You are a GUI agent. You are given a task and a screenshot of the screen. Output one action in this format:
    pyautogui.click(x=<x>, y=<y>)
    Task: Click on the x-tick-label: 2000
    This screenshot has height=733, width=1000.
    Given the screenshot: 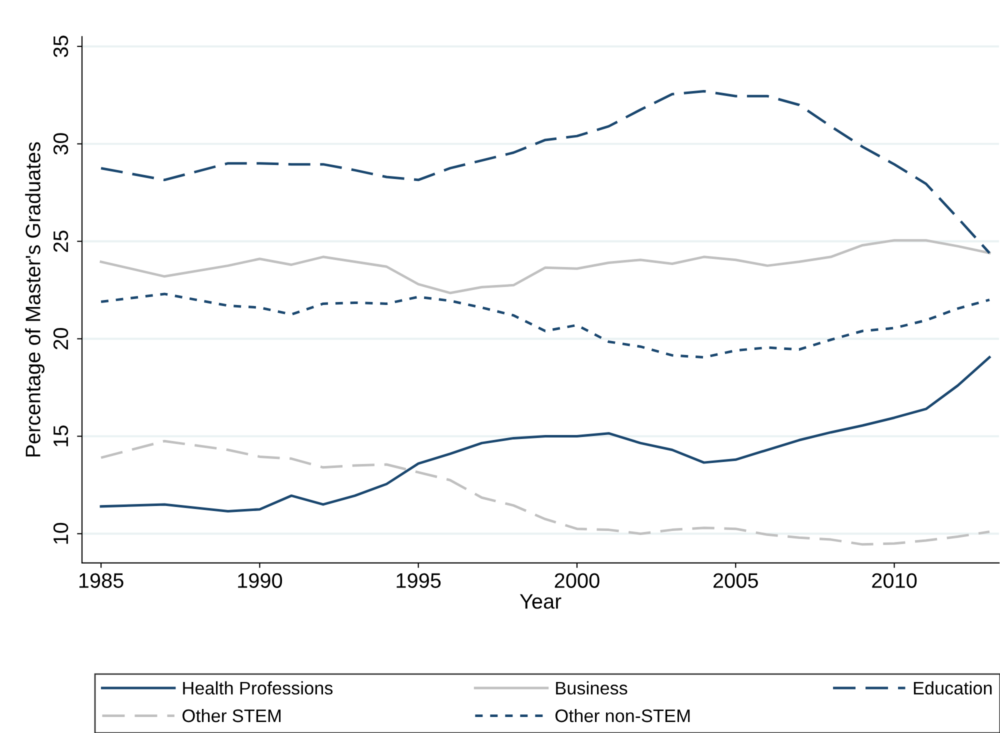 What is the action you would take?
    pyautogui.click(x=577, y=580)
    